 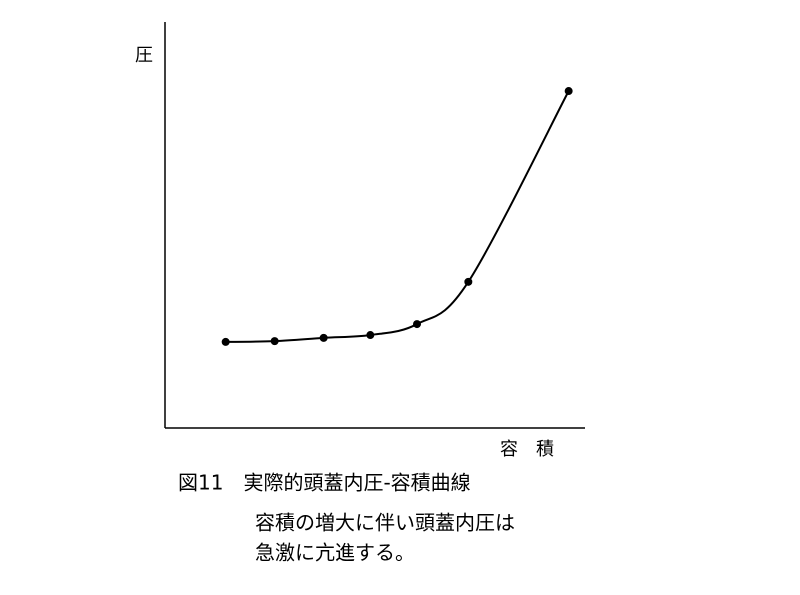 What do you see at coordinates (144, 55) in the screenshot?
I see `y-axis-label: 圧` at bounding box center [144, 55].